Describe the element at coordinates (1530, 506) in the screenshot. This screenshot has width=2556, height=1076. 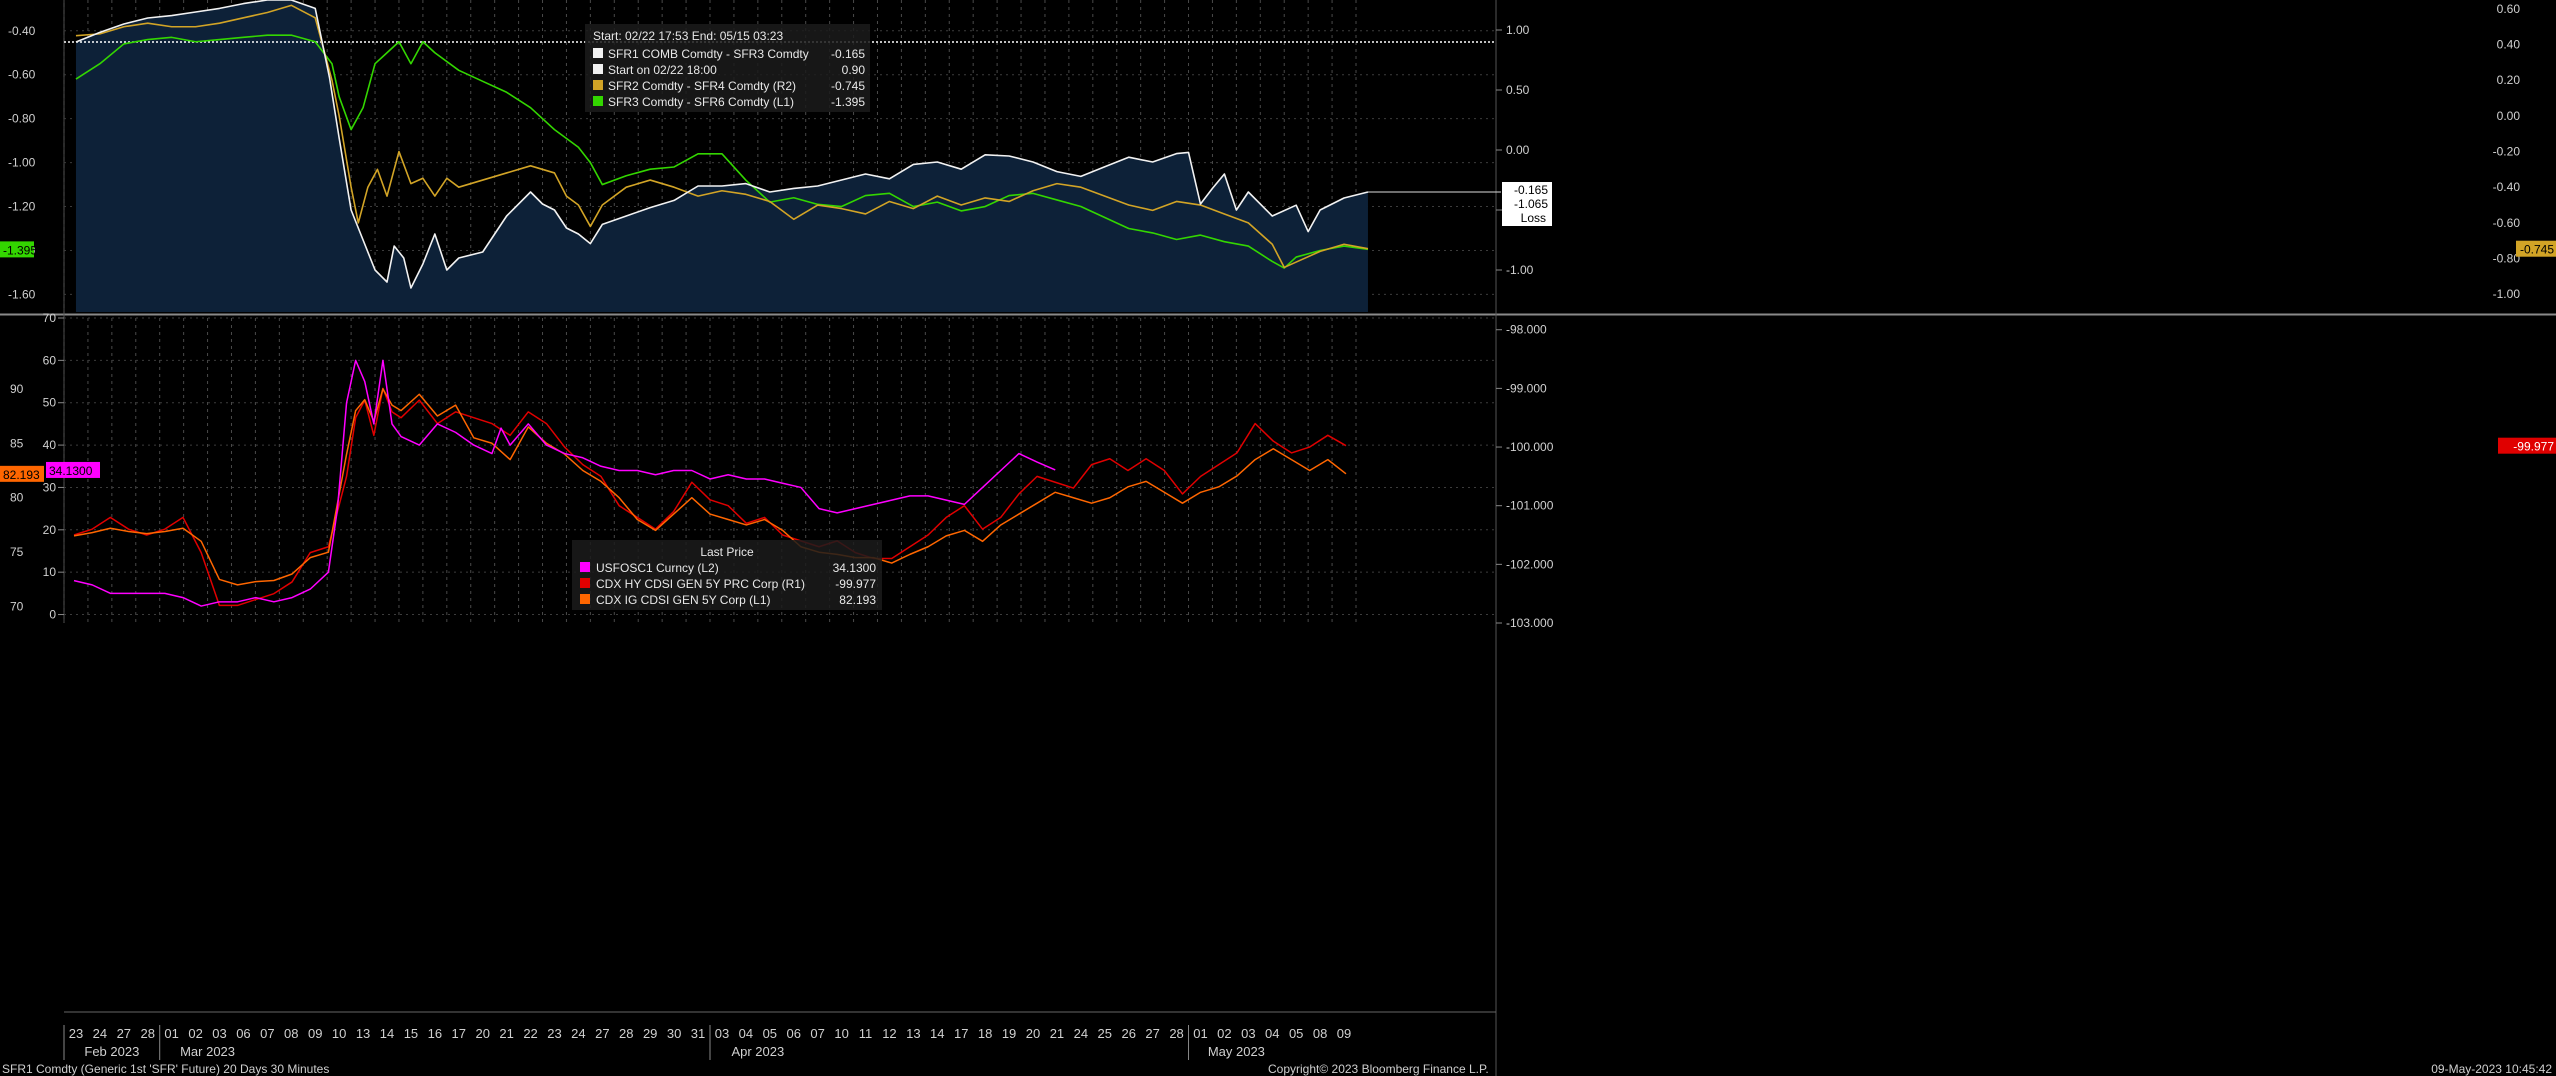
I see `bottom-right-tick-label: -101.000` at that location.